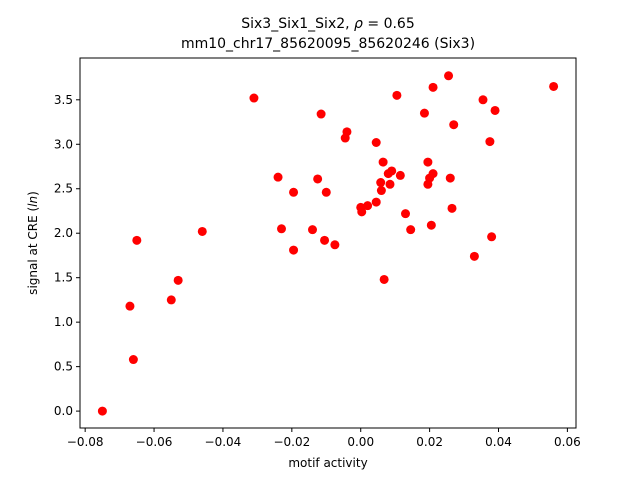  What do you see at coordinates (63, 189) in the screenshot?
I see `y-tick-label: 2.5` at bounding box center [63, 189].